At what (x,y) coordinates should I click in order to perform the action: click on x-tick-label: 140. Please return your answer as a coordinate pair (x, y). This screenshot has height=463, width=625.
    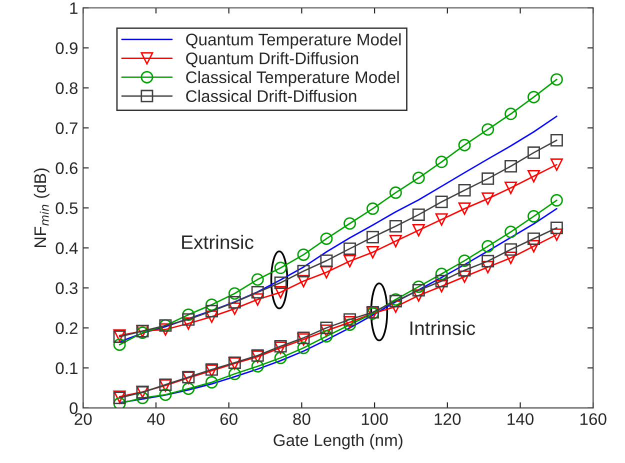
    Looking at the image, I should click on (521, 419).